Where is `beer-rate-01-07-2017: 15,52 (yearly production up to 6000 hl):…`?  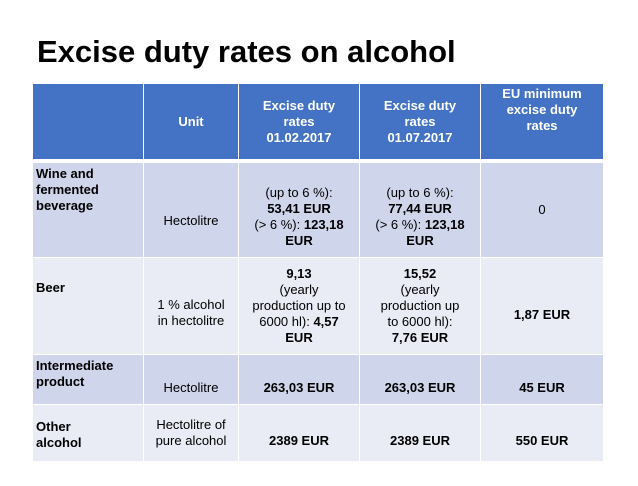 beer-rate-01-07-2017: 15,52 (yearly production up to 6000 hl):… is located at coordinates (419, 305).